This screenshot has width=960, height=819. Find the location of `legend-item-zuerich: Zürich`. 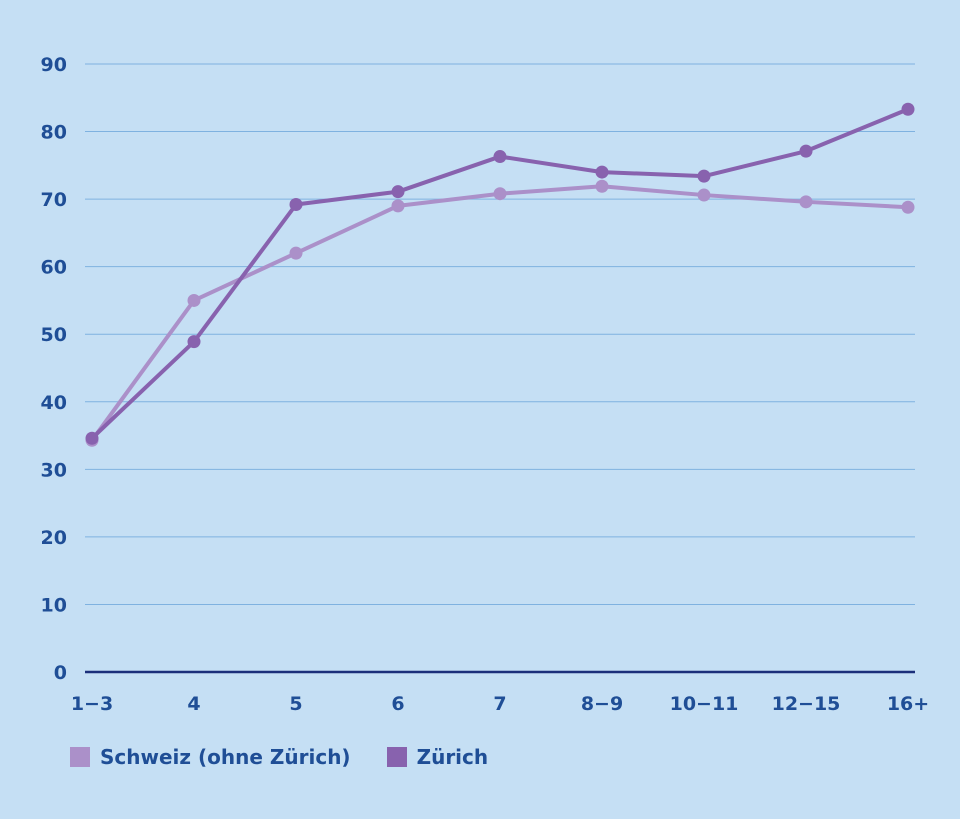

legend-item-zuerich: Zürich is located at coordinates (437, 757).